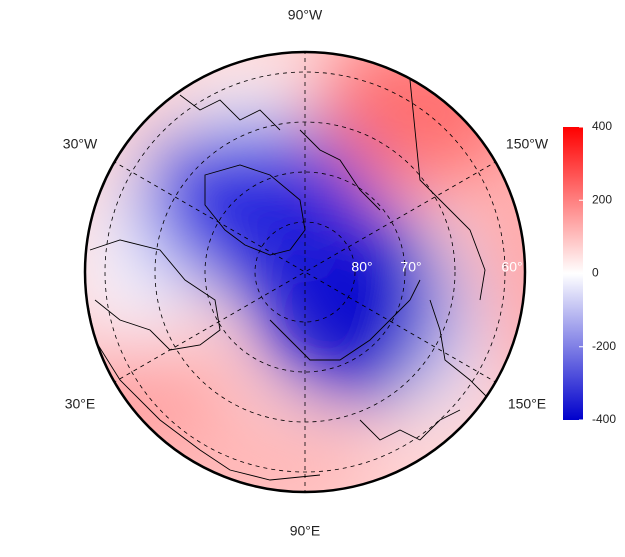  I want to click on colorbar-tick-label: 200, so click(602, 199).